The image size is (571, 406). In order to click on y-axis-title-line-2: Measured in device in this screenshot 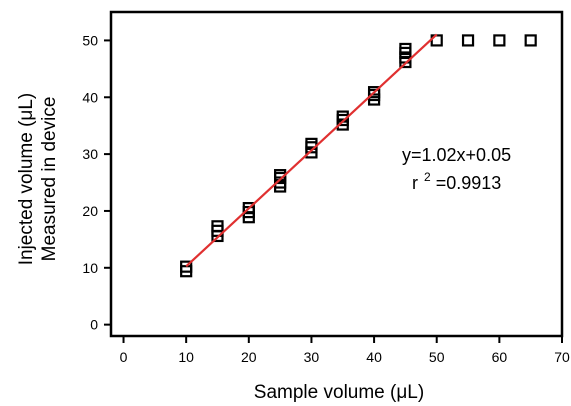, I will do `click(49, 179)`.